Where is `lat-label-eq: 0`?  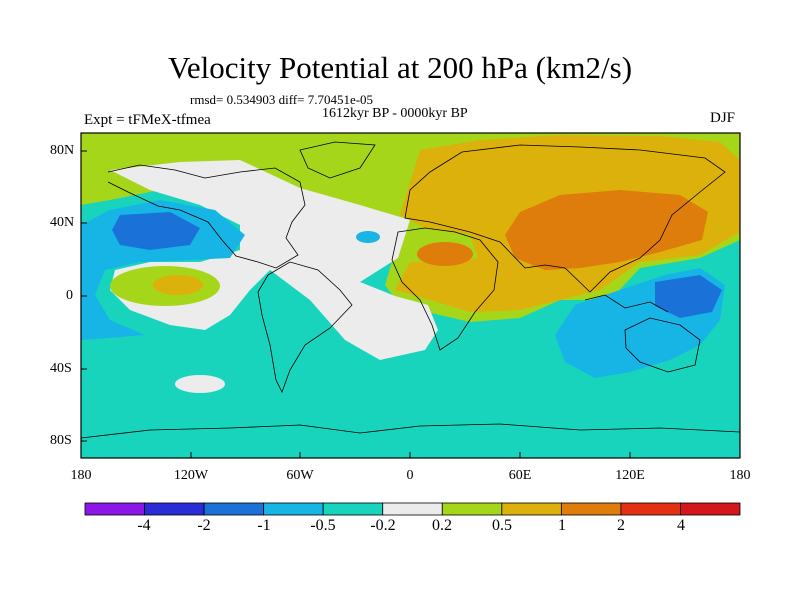 lat-label-eq: 0 is located at coordinates (69, 295).